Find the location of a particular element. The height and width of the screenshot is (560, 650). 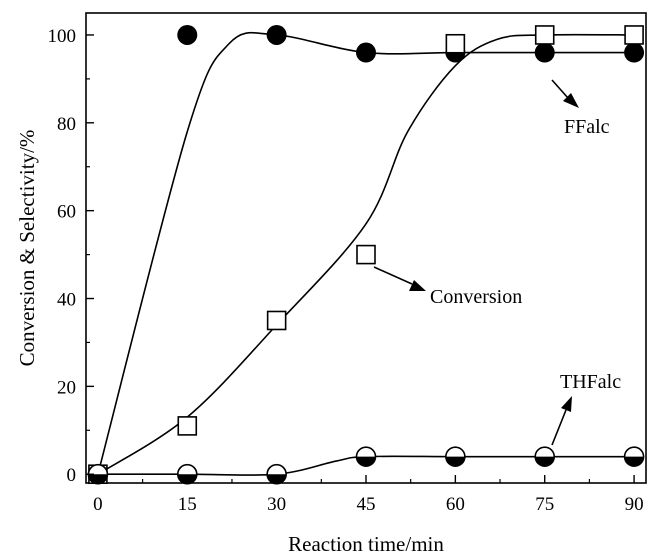

annotation-conversion: Conversion is located at coordinates (447, 287).